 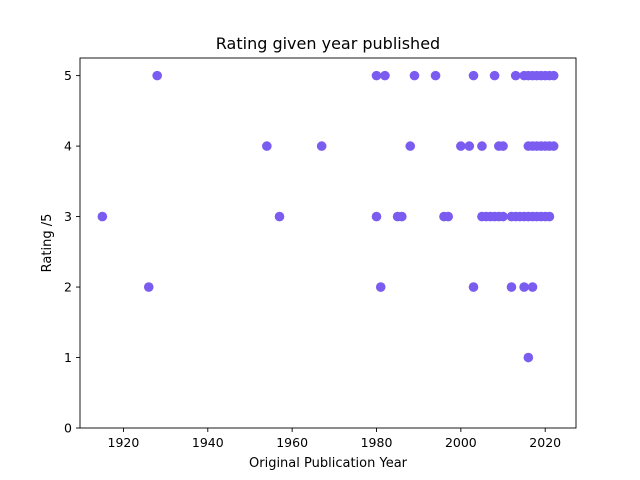 I want to click on x-tick-label-1920: 1920, so click(x=124, y=442).